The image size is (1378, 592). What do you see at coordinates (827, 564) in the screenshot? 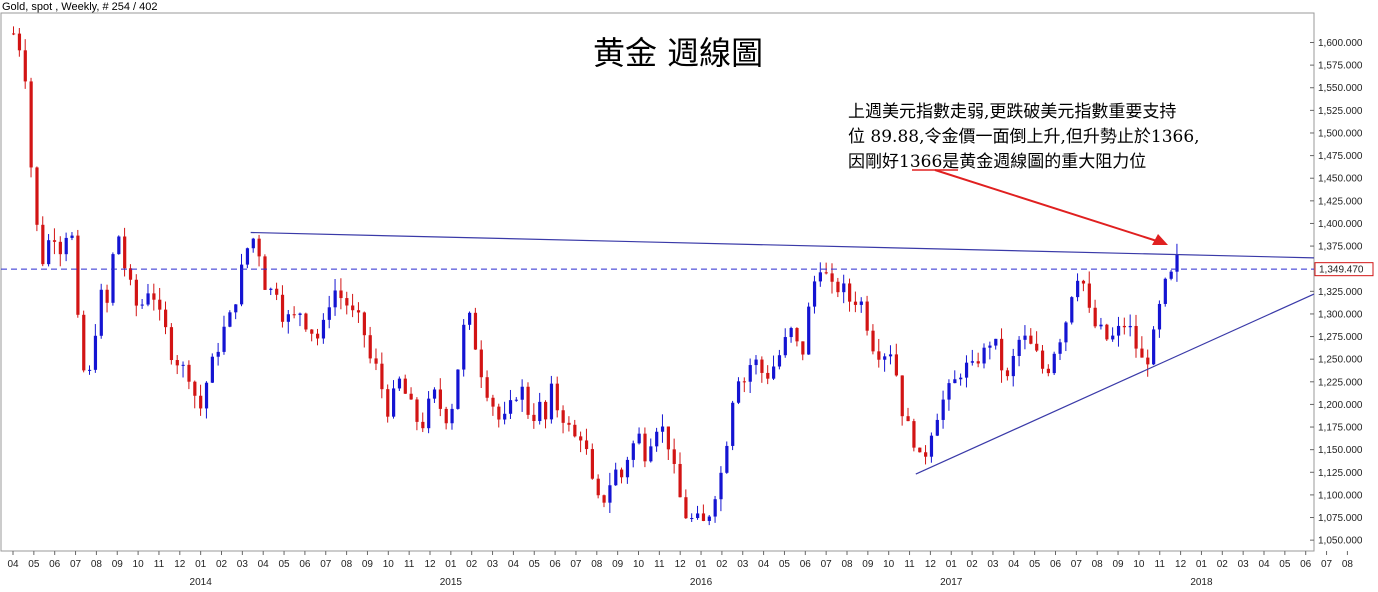
I see `x-tick-label: 07` at bounding box center [827, 564].